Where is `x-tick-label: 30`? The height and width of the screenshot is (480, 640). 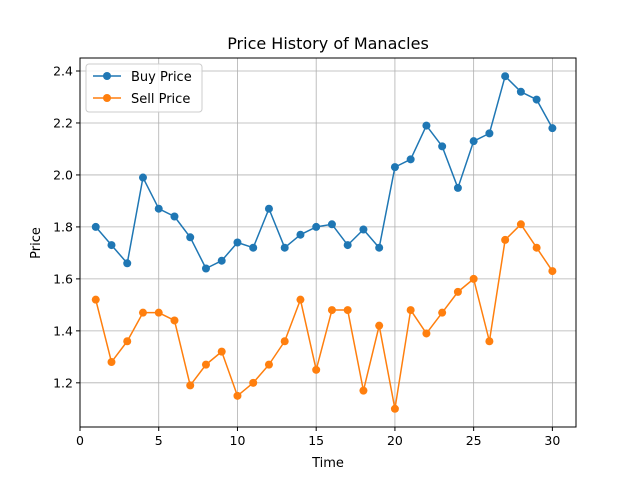
x-tick-label: 30 is located at coordinates (552, 440).